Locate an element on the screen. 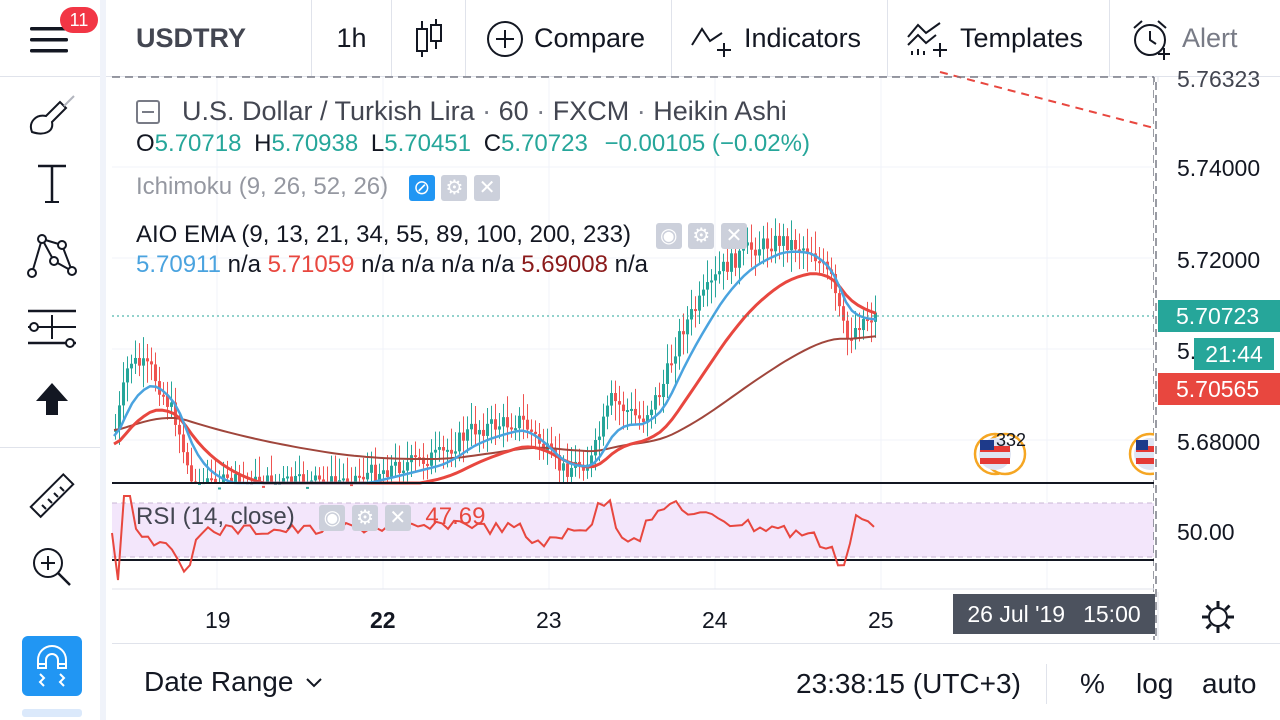  countdown-value: 21:44 is located at coordinates (1234, 353).